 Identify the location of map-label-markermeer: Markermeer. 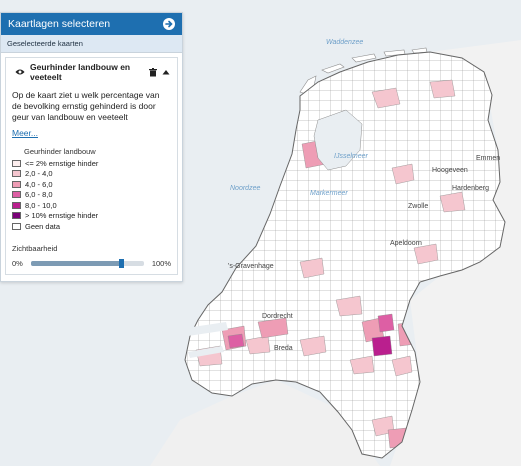
(329, 193).